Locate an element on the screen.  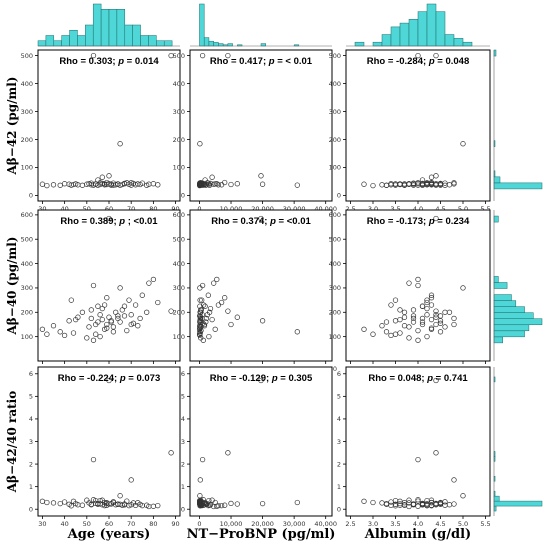
x-tick-label: 20,000 is located at coordinates (262, 524).